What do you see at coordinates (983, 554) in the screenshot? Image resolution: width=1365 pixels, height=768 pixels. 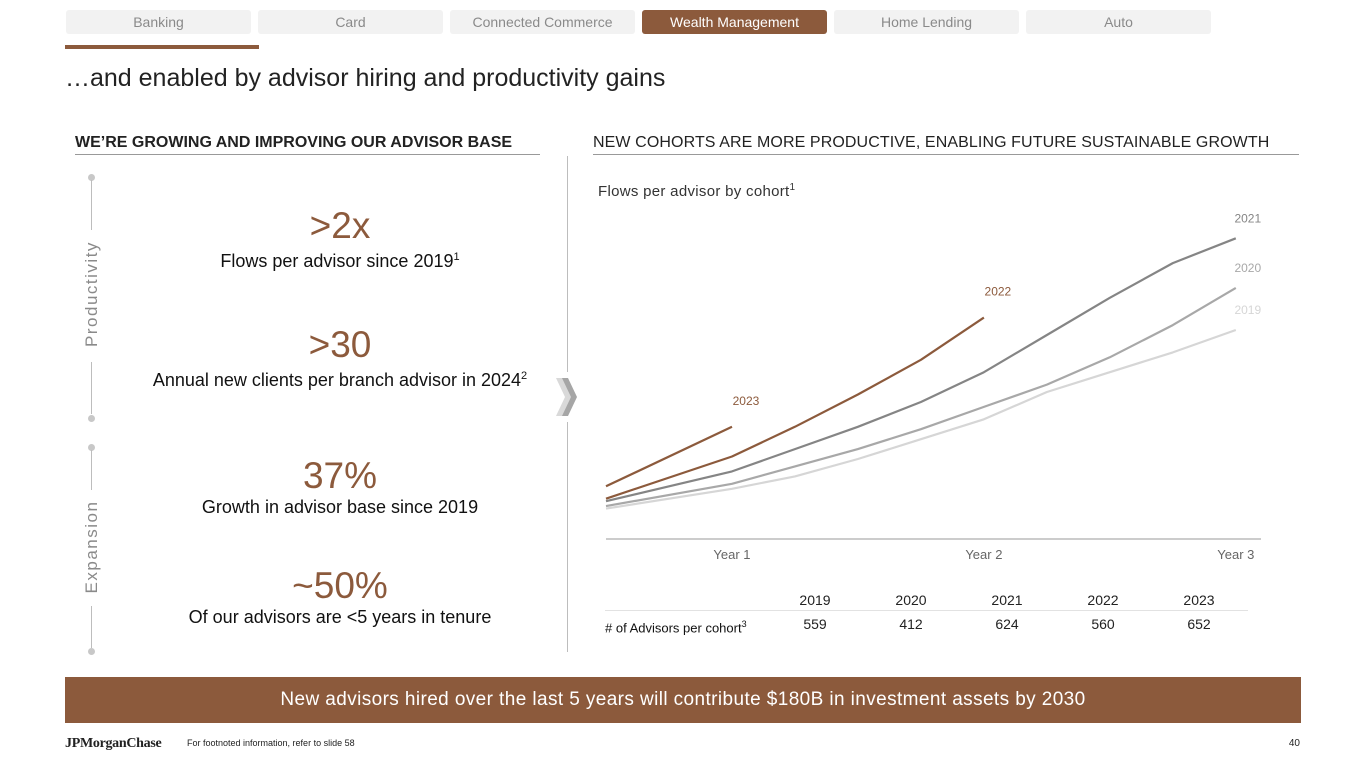 I see `x-tick-label: Year 2` at bounding box center [983, 554].